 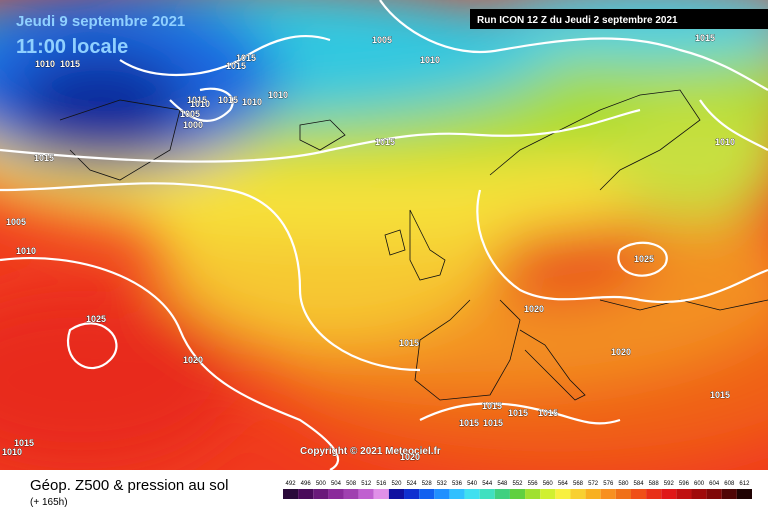 I want to click on legend-tick: 580, so click(x=623, y=484).